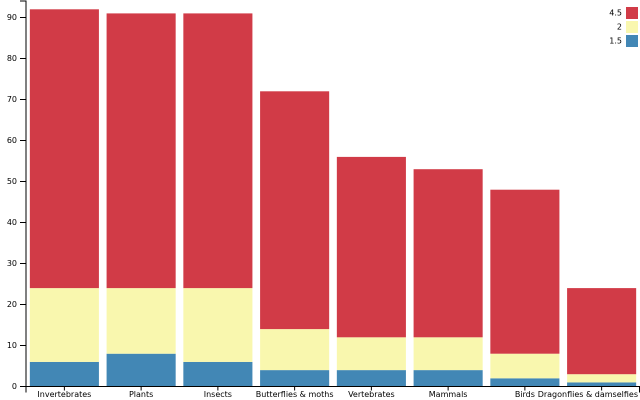 This screenshot has height=400, width=640. I want to click on x-tick-label: Birds, so click(525, 394).